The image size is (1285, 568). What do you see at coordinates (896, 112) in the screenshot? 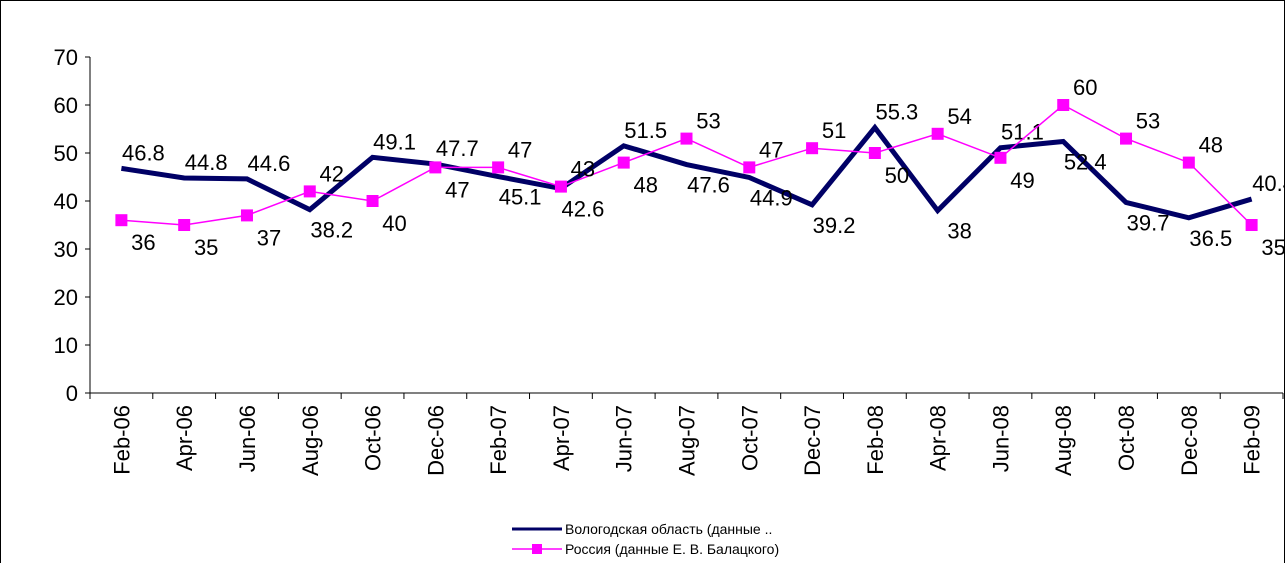
I see `data-label: 55.3` at bounding box center [896, 112].